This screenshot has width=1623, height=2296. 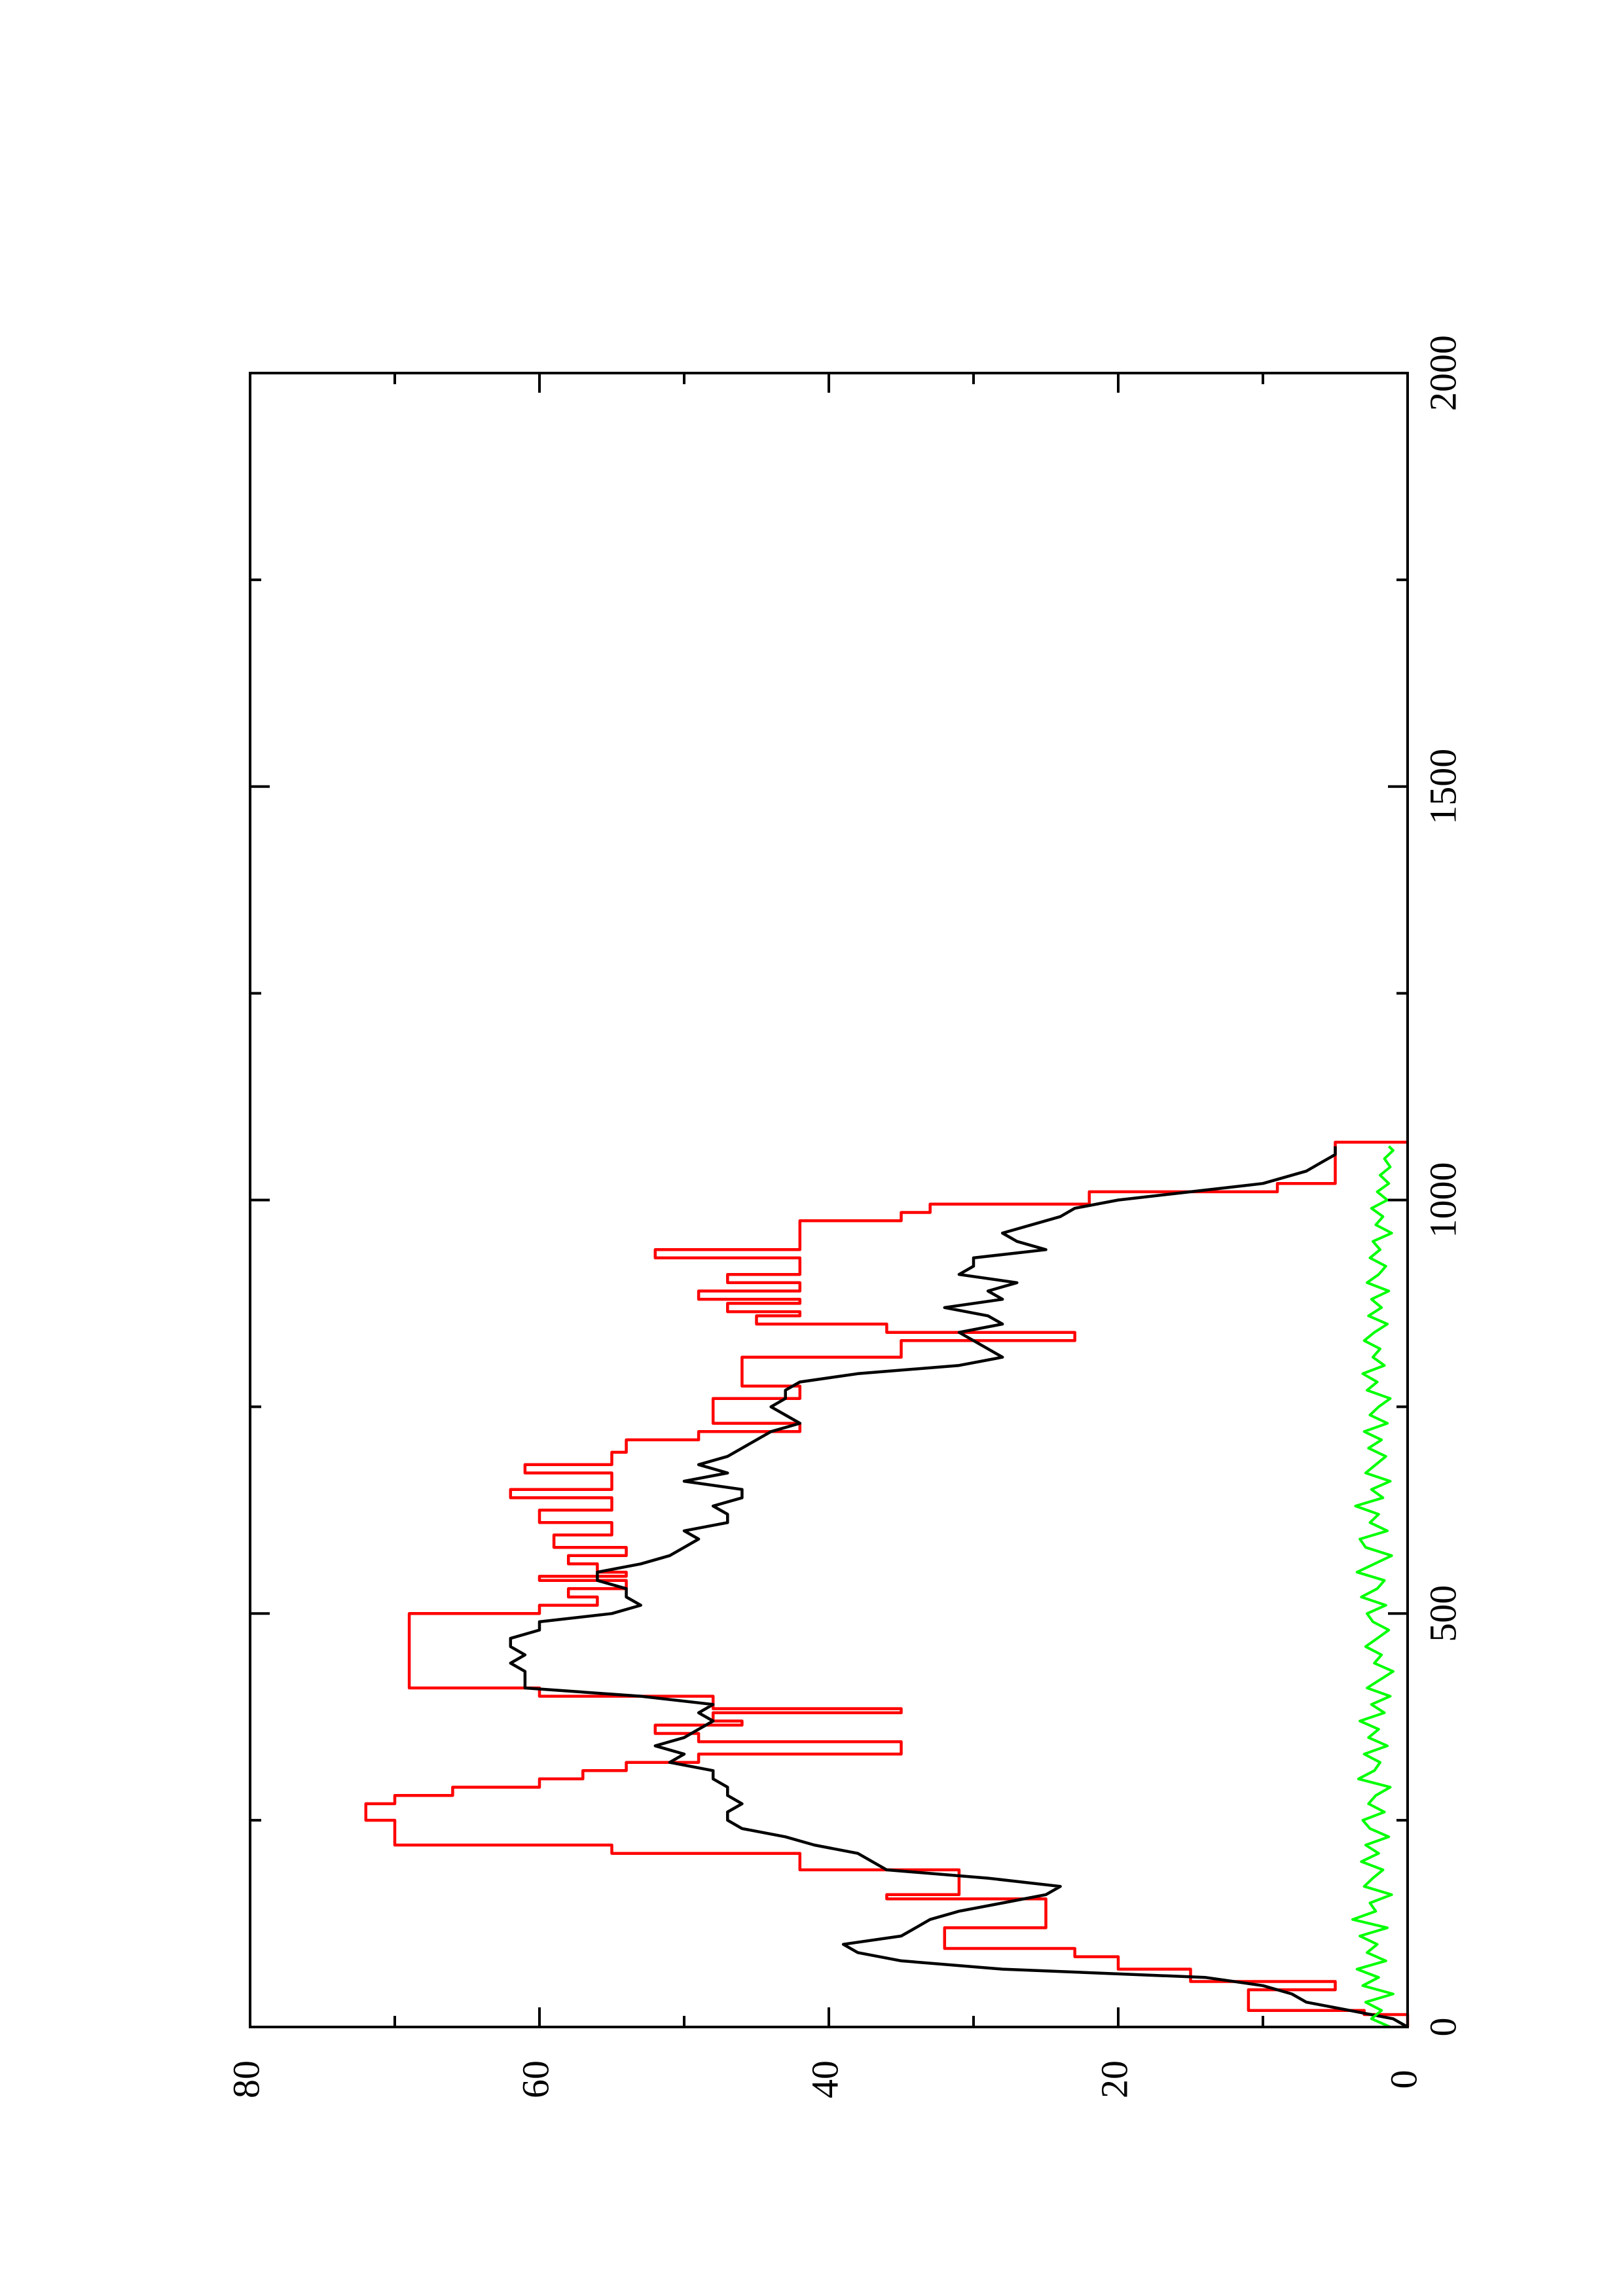 What do you see at coordinates (1442, 787) in the screenshot?
I see `x-tick-label: 1500` at bounding box center [1442, 787].